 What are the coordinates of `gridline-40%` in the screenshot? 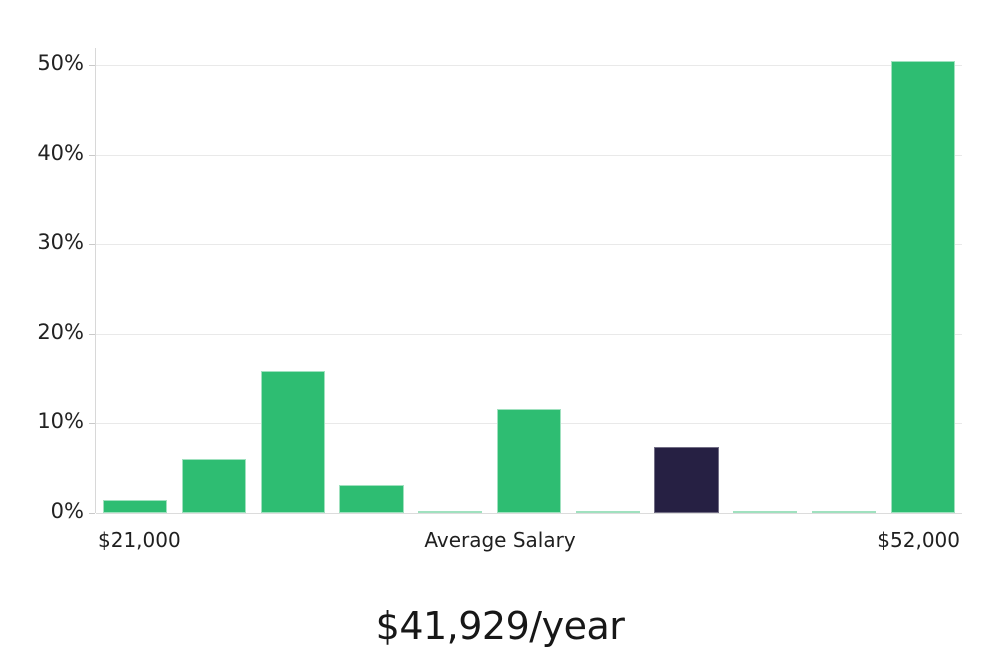 It's located at (529, 155).